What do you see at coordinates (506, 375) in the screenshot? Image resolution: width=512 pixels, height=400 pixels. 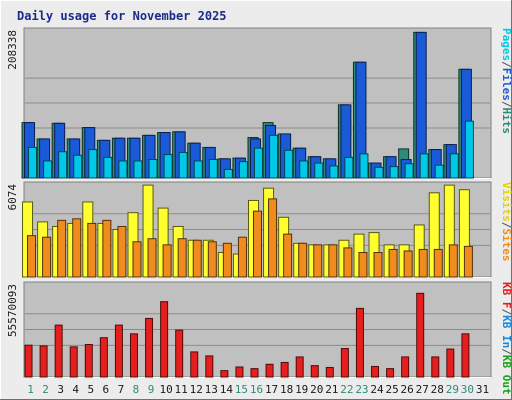 I see `series-axis-label-part: KB Out` at bounding box center [506, 375].